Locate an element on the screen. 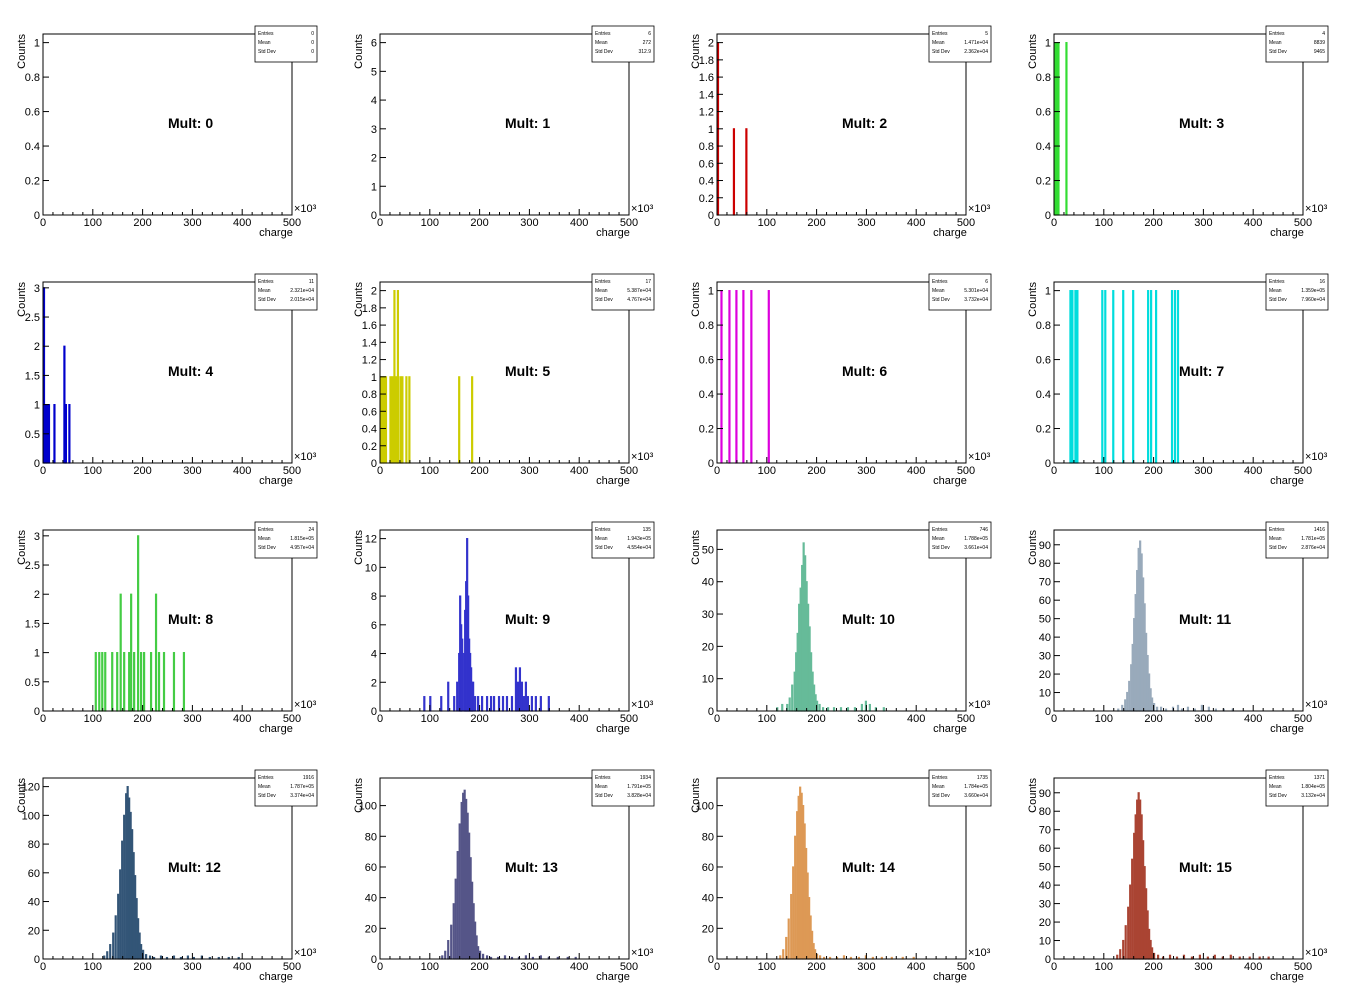 The width and height of the screenshot is (1348, 992). stats-value: 1371 is located at coordinates (1319, 778).